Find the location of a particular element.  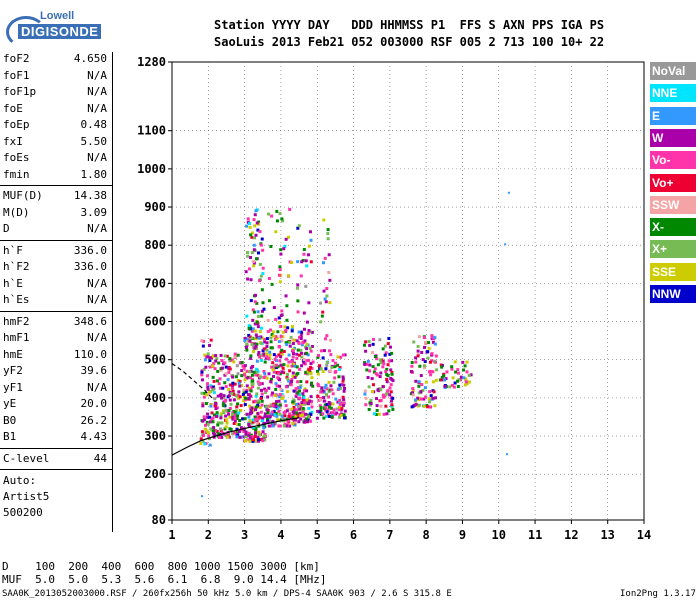

param-label: MUF(D) is located at coordinates (23, 195).